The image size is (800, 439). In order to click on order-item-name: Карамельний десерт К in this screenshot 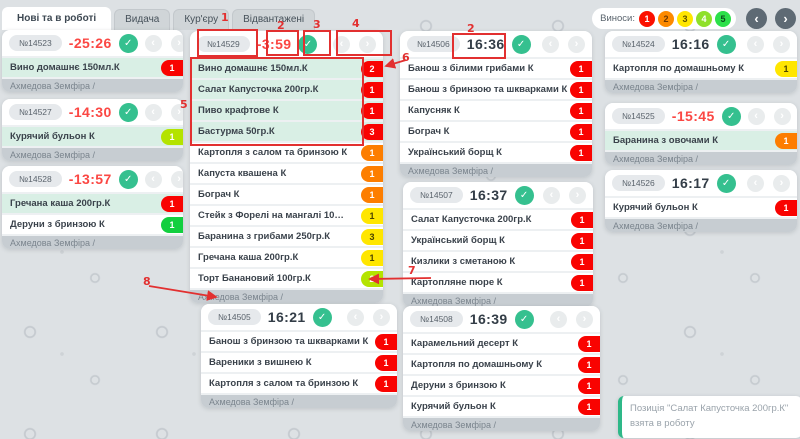, I will do `click(465, 343)`.